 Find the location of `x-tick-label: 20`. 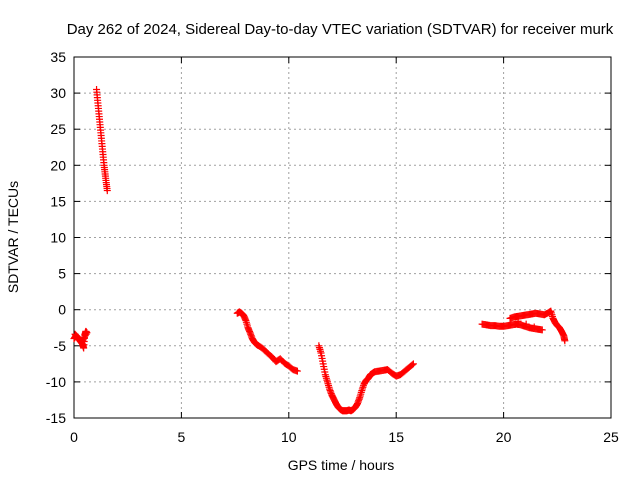

x-tick-label: 20 is located at coordinates (504, 437).